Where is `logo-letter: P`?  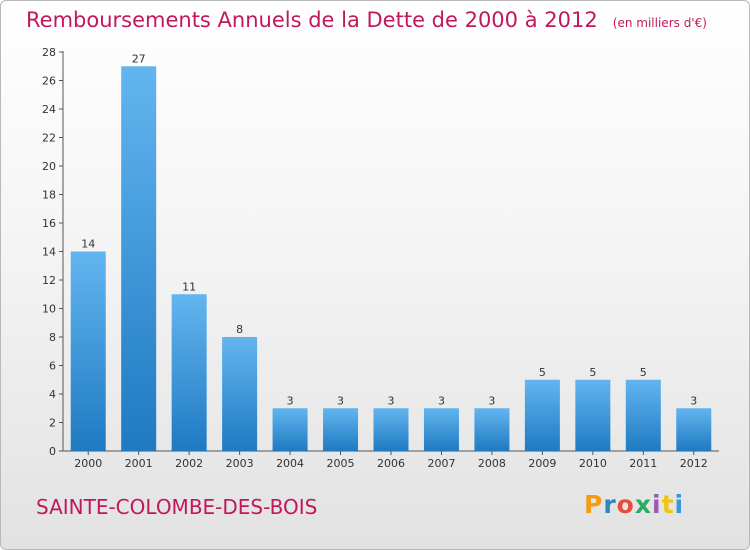
logo-letter: P is located at coordinates (594, 504).